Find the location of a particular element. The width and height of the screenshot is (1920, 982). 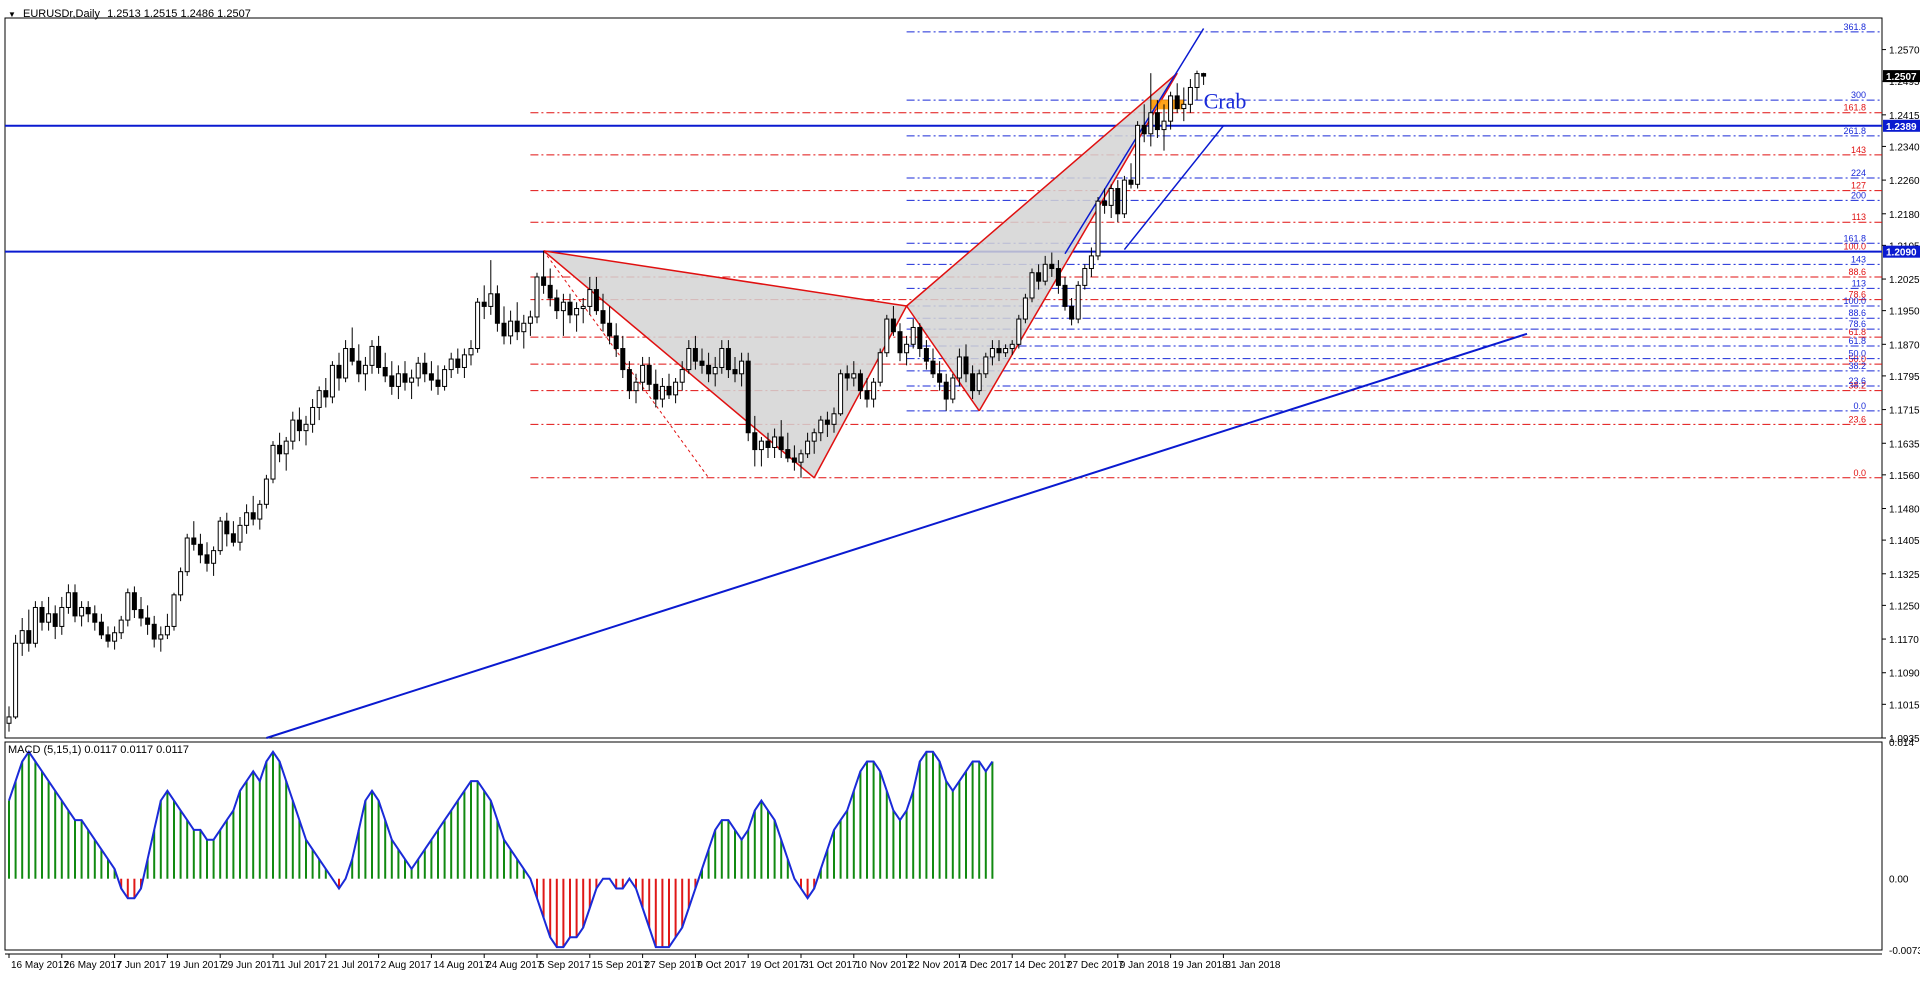

fib-blue-label: 78.6 is located at coordinates (1857, 324).